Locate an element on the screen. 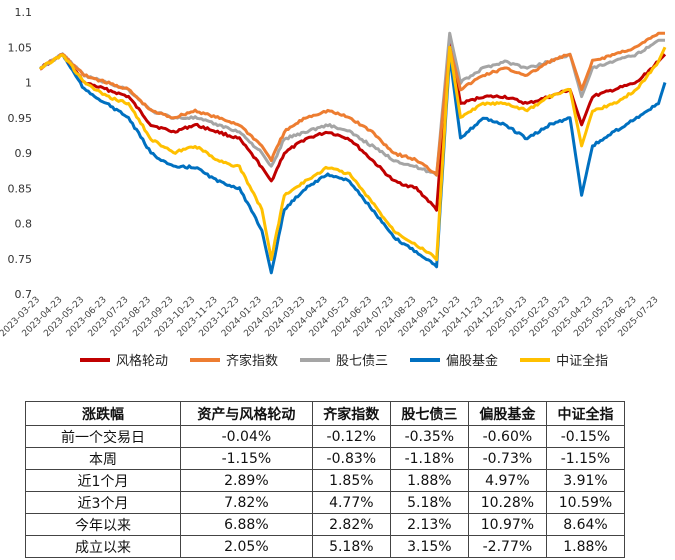 The height and width of the screenshot is (560, 675). cell: 2.89% is located at coordinates (246, 480).